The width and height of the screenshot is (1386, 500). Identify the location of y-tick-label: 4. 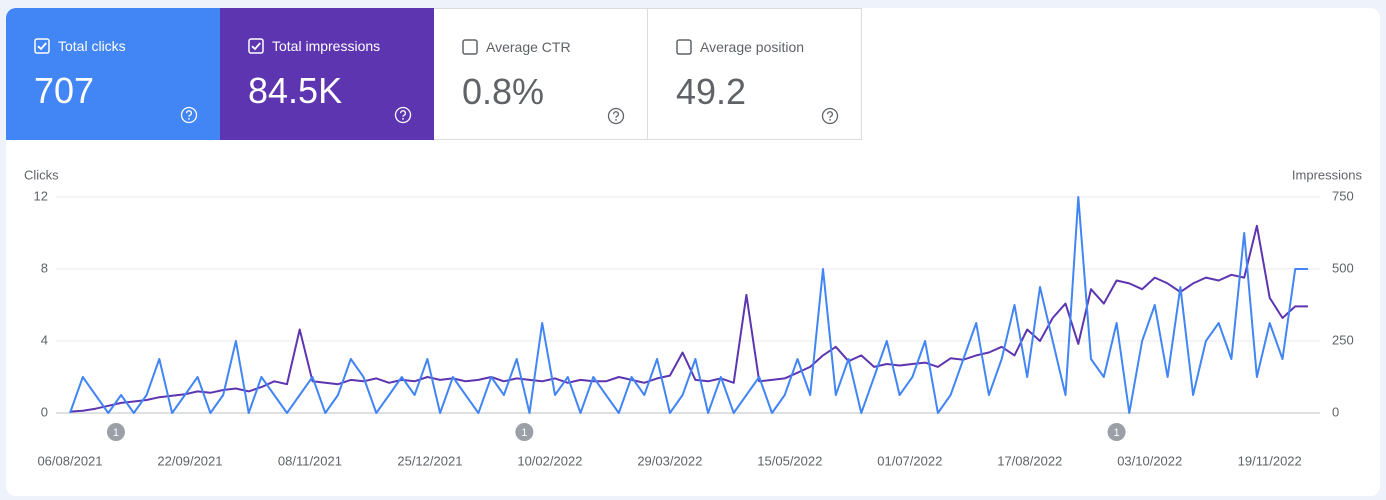
(44, 339).